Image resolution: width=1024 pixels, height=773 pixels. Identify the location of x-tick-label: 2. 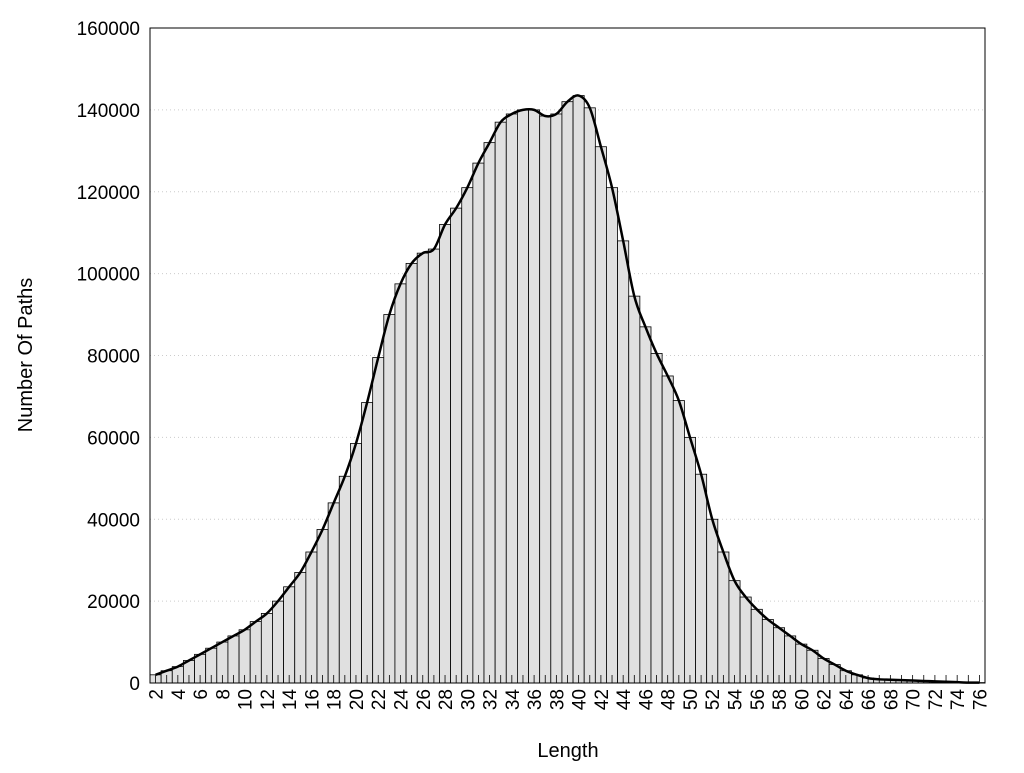
(157, 694).